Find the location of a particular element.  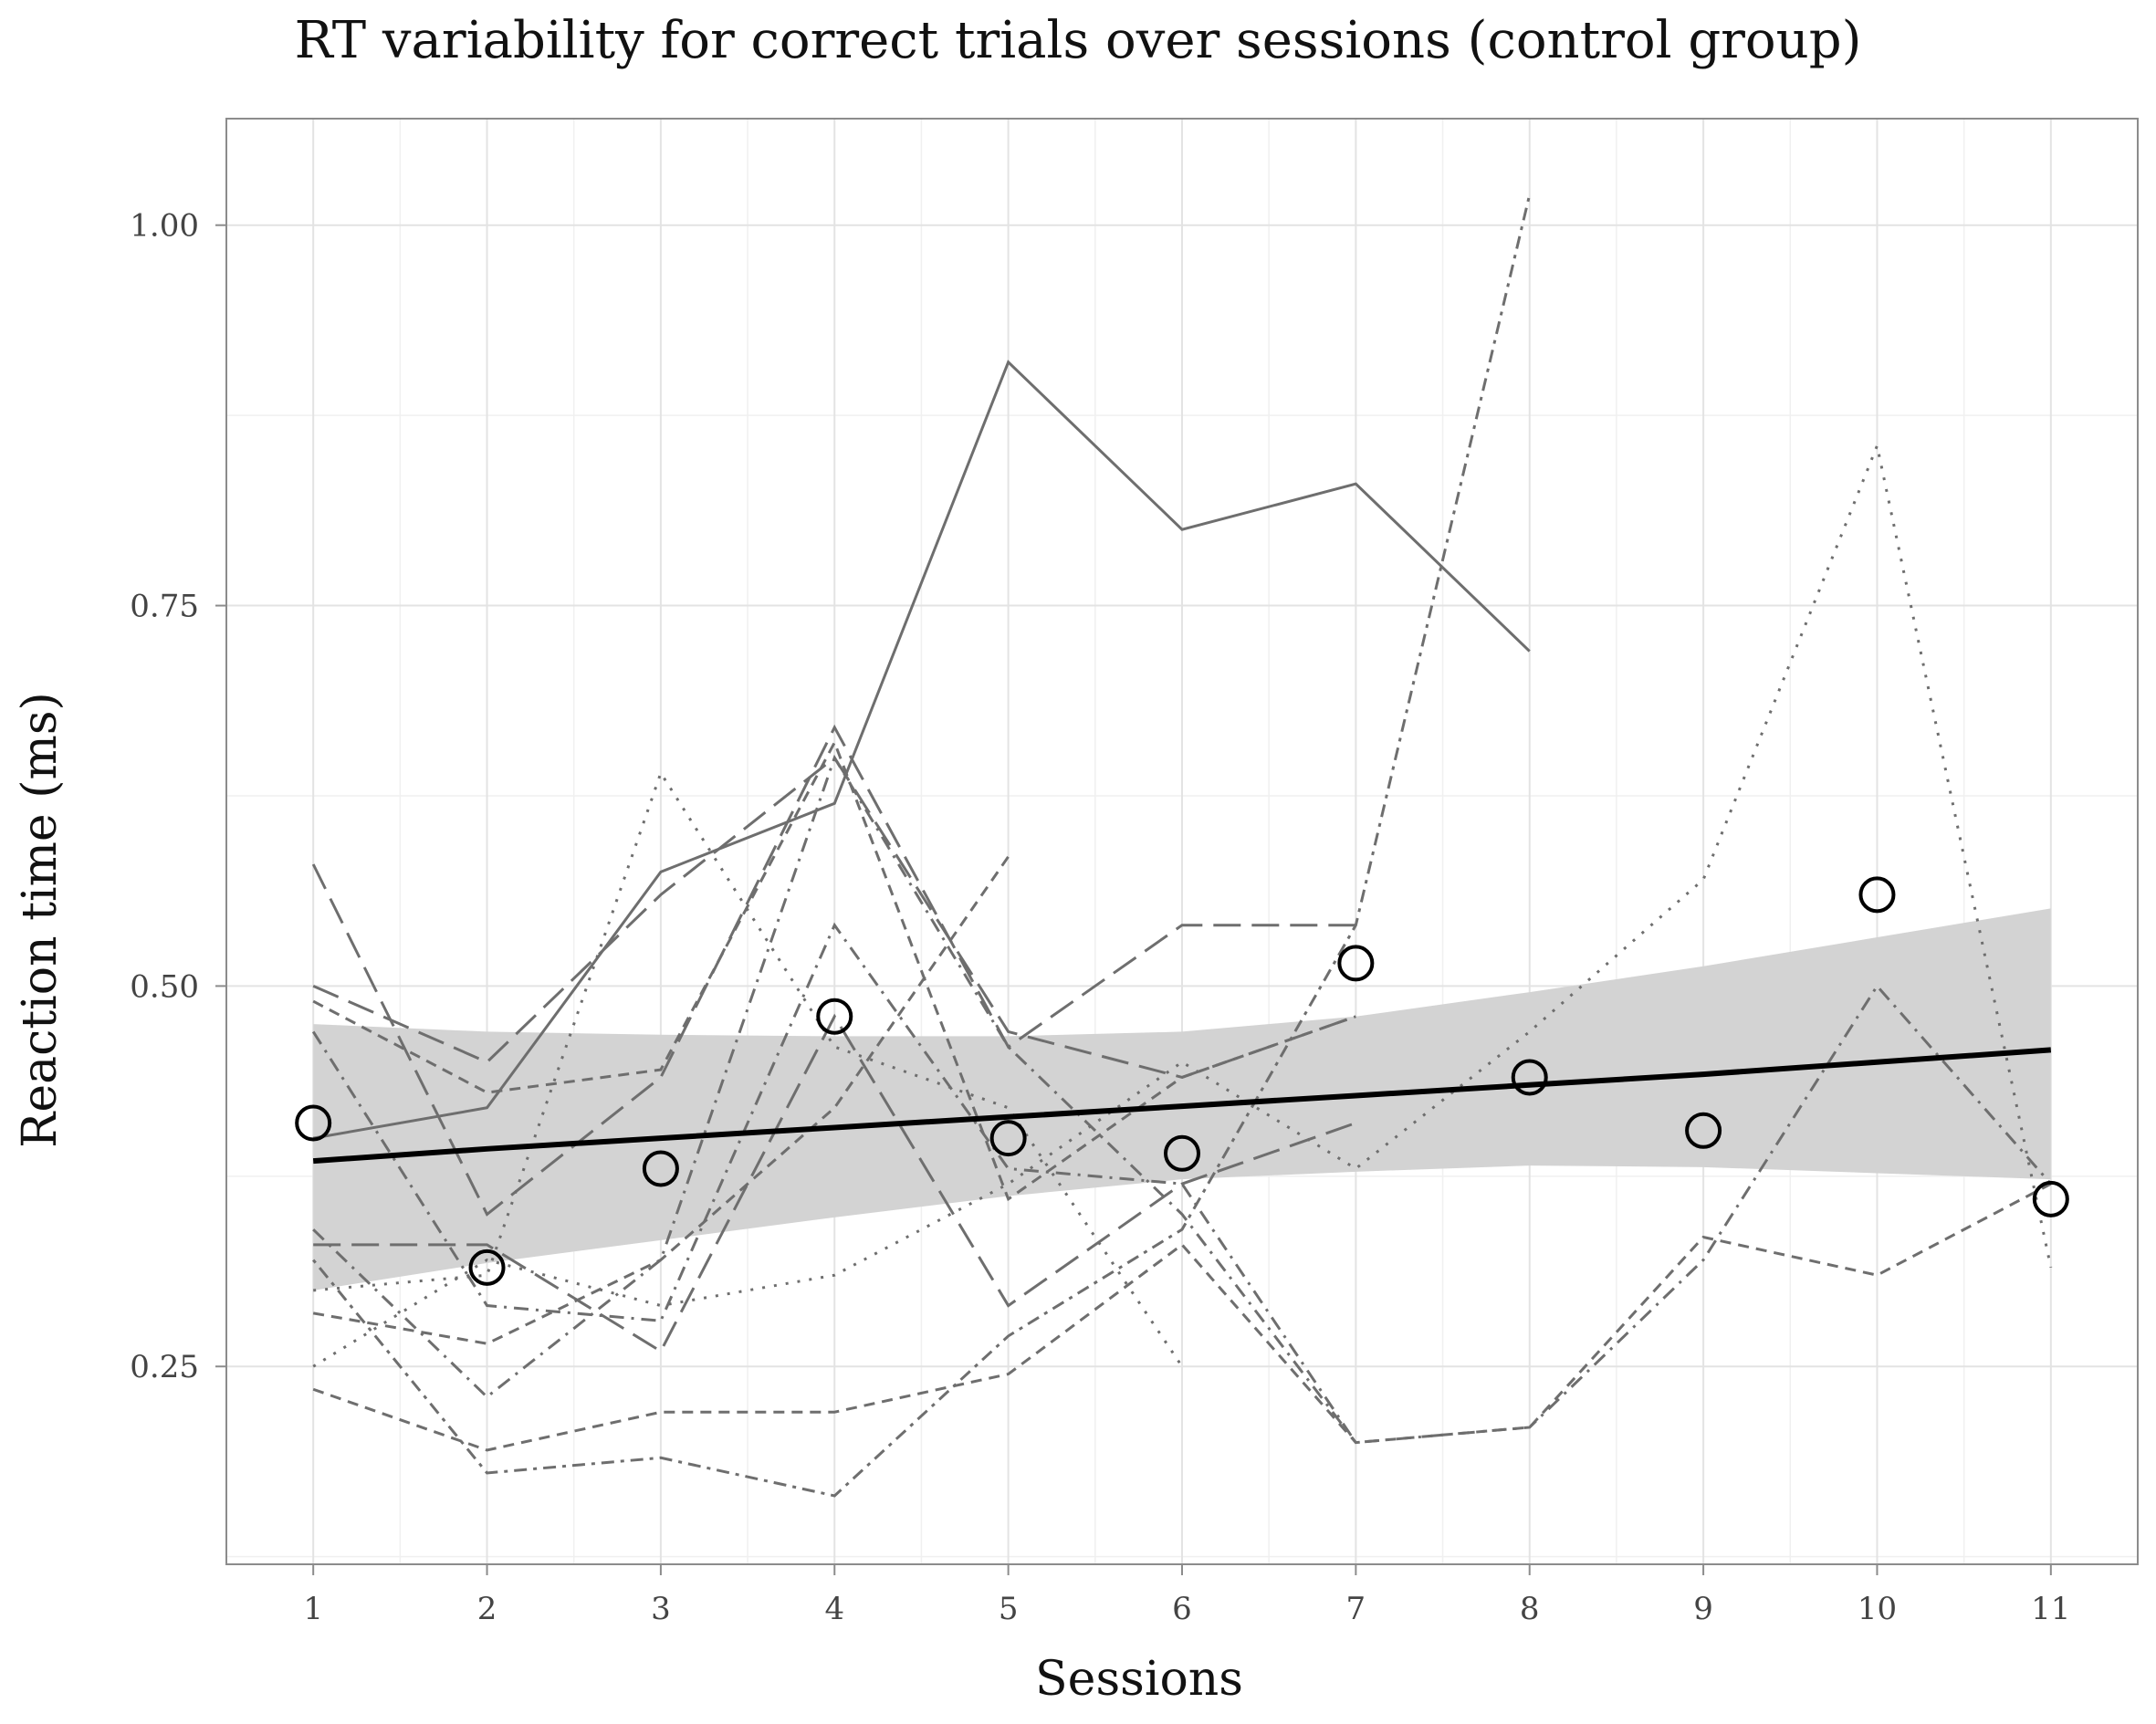

x-tick-label: 3 is located at coordinates (661, 1609).